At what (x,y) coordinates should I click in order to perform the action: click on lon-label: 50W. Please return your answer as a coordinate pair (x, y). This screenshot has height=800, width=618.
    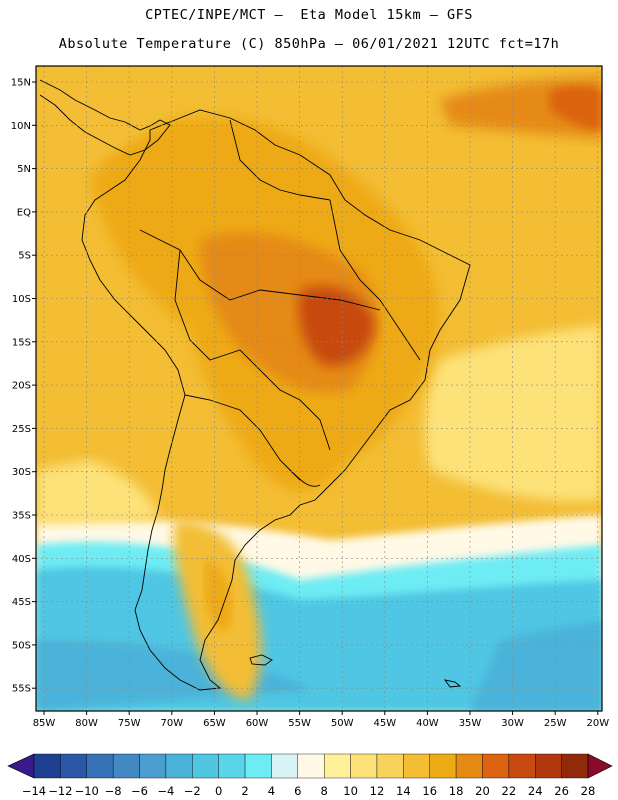
    Looking at the image, I should click on (342, 723).